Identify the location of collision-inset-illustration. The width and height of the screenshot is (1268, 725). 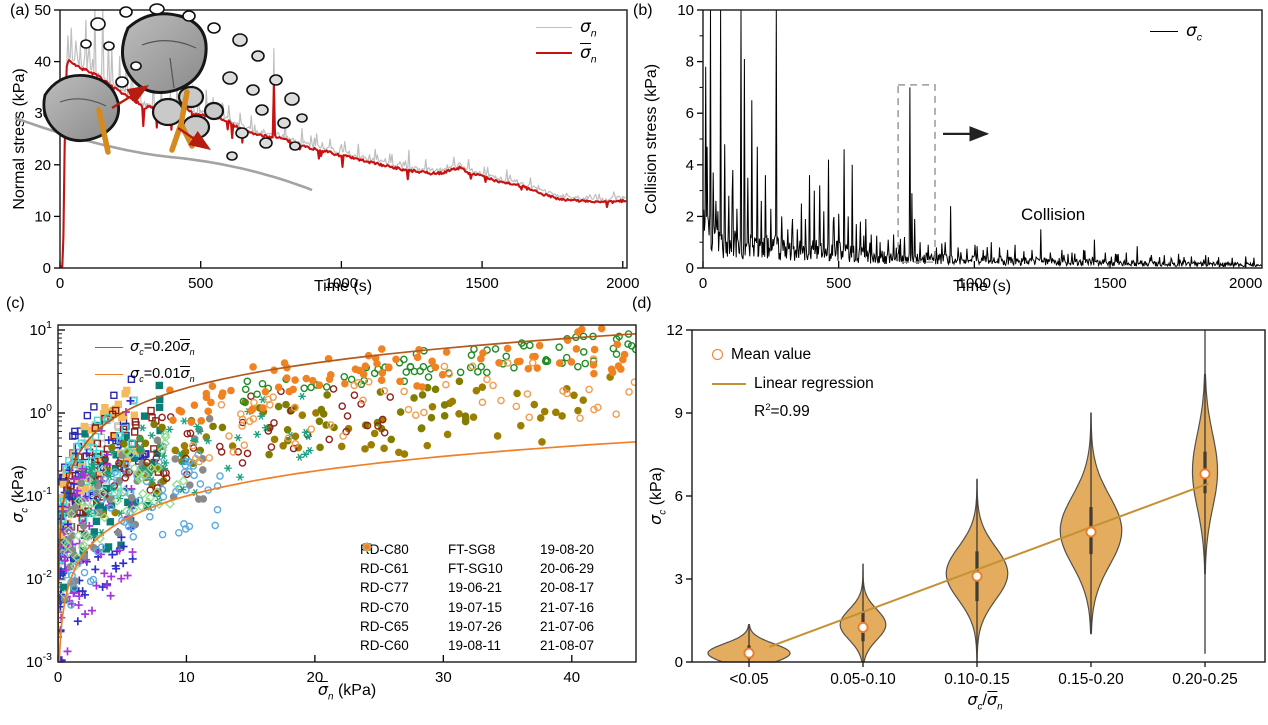
(163, 97).